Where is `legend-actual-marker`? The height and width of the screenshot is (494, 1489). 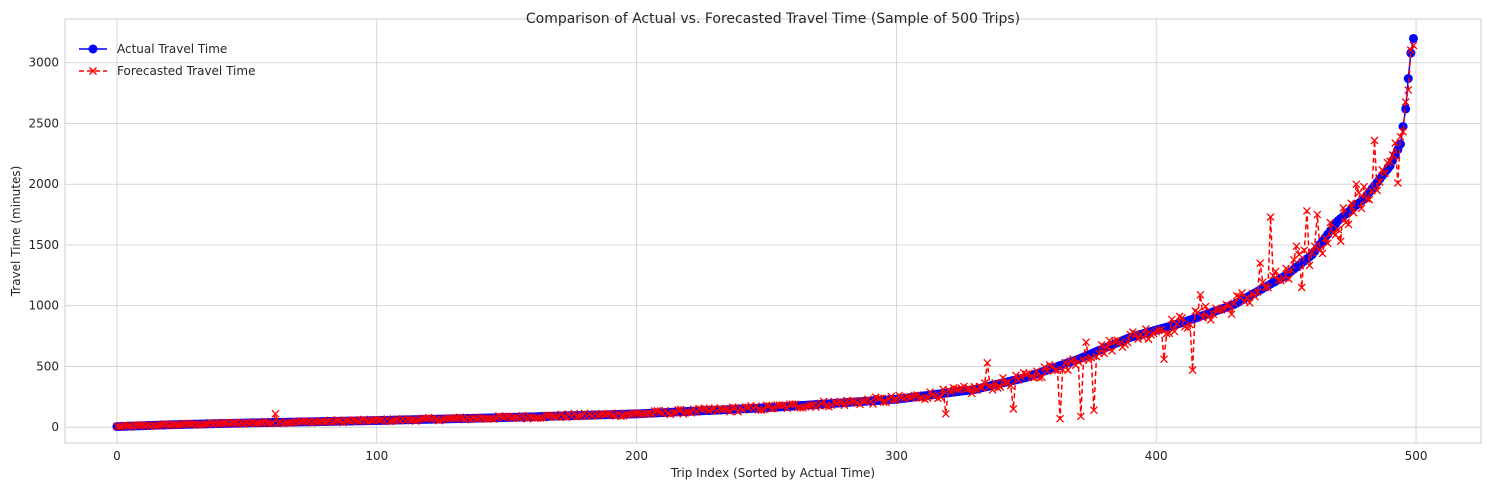
legend-actual-marker is located at coordinates (93, 49).